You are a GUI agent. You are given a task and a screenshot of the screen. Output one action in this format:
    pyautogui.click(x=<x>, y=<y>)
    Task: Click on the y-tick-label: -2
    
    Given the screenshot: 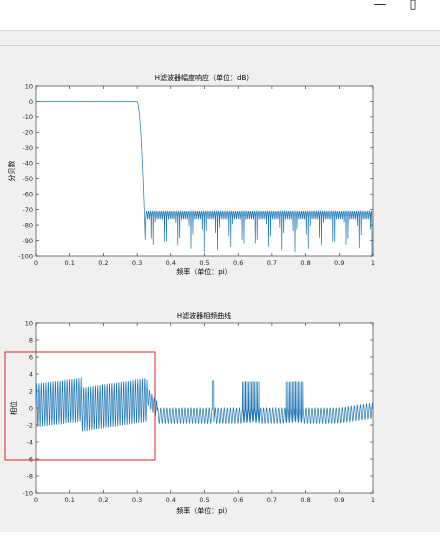 What is the action you would take?
    pyautogui.click(x=30, y=425)
    